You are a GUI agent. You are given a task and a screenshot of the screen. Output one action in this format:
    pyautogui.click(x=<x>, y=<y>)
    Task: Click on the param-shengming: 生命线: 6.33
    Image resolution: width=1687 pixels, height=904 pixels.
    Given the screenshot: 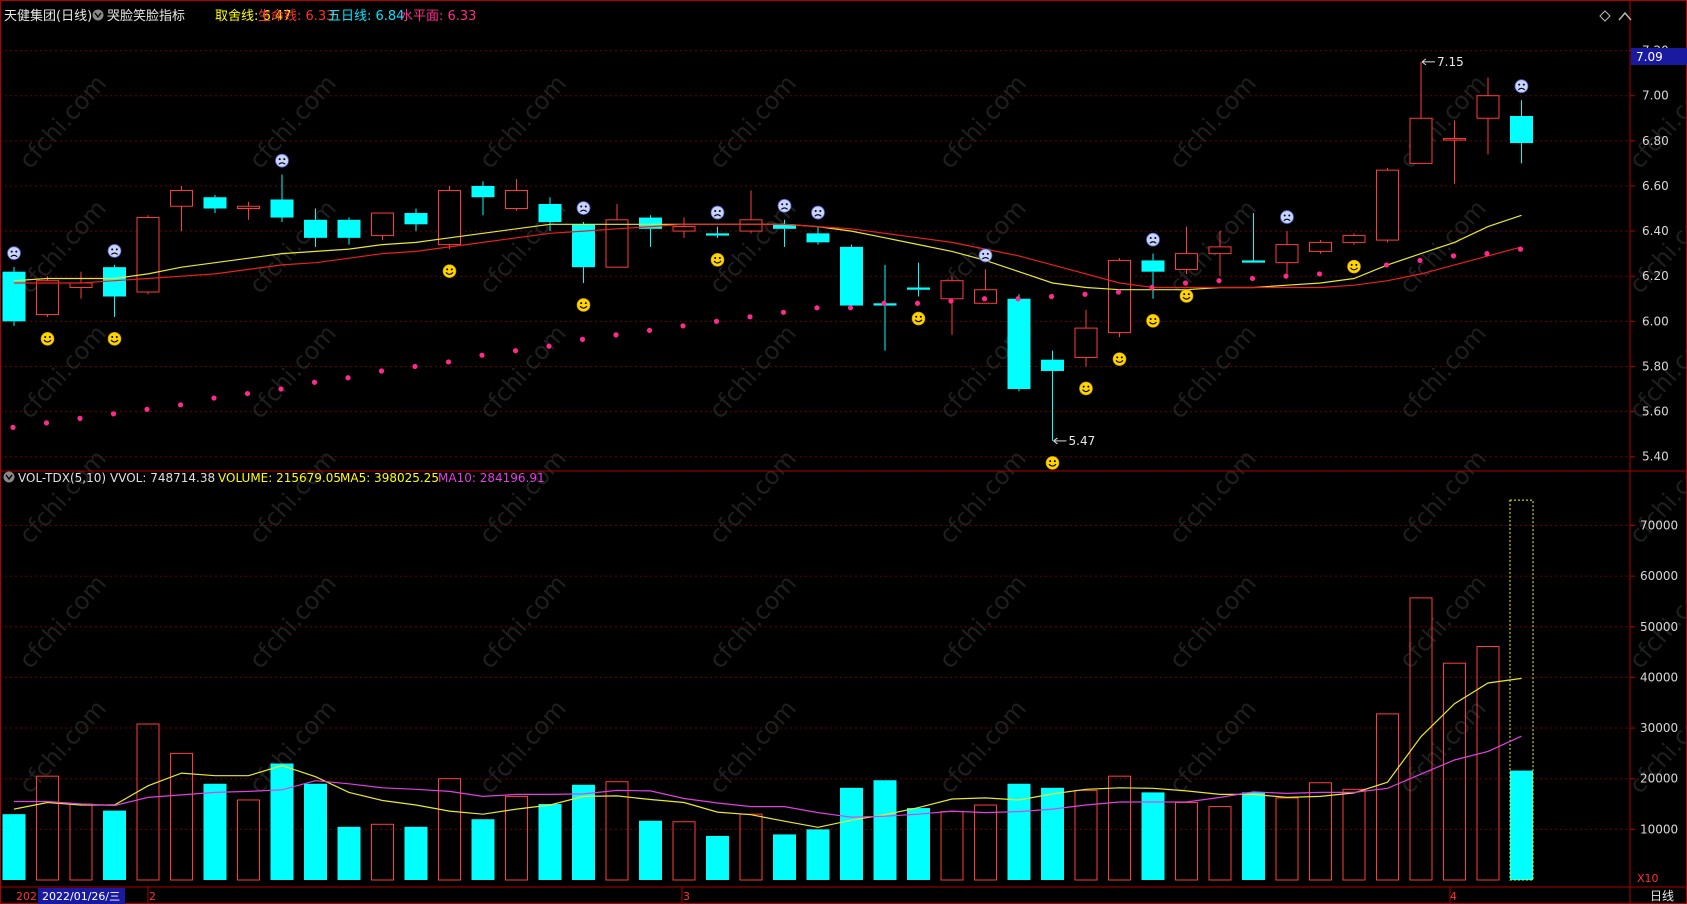 What is the action you would take?
    pyautogui.click(x=296, y=16)
    